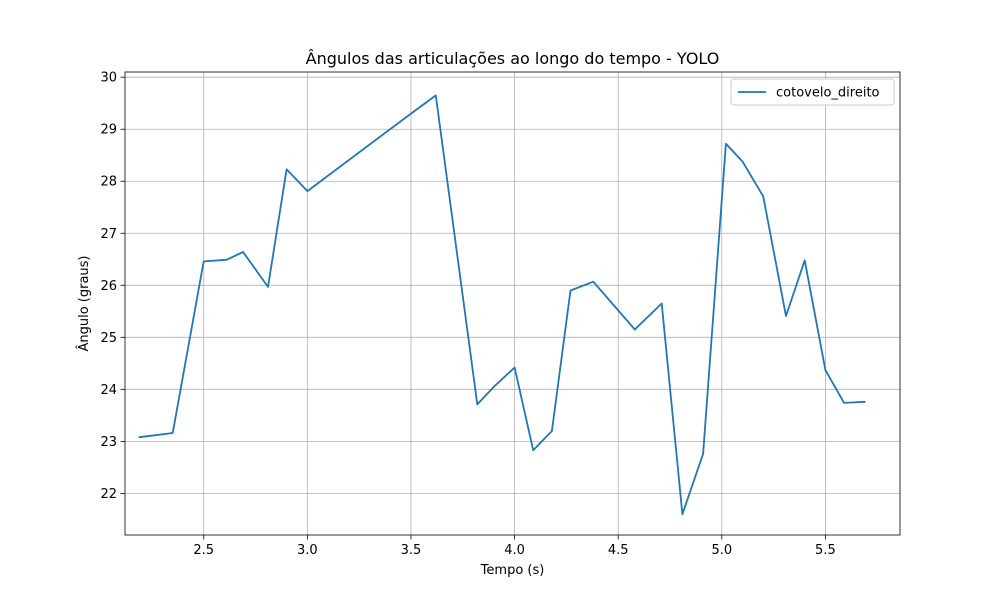 The image size is (1000, 600). I want to click on legend-box, so click(812, 92).